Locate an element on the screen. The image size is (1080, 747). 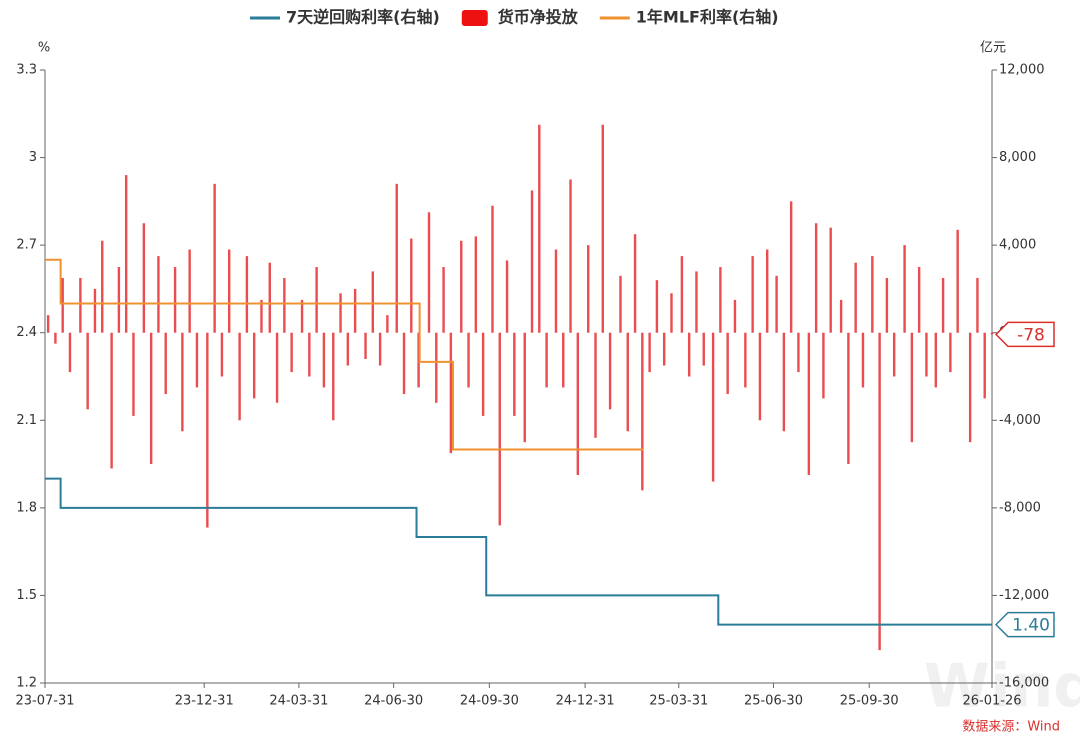
x-tick-label: 25-09-30 is located at coordinates (869, 701).